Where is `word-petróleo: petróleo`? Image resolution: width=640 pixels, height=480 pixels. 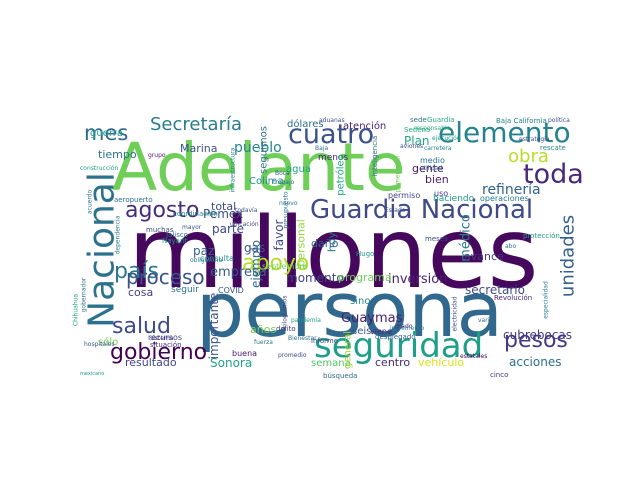 word-petróleo: petróleo is located at coordinates (341, 174).